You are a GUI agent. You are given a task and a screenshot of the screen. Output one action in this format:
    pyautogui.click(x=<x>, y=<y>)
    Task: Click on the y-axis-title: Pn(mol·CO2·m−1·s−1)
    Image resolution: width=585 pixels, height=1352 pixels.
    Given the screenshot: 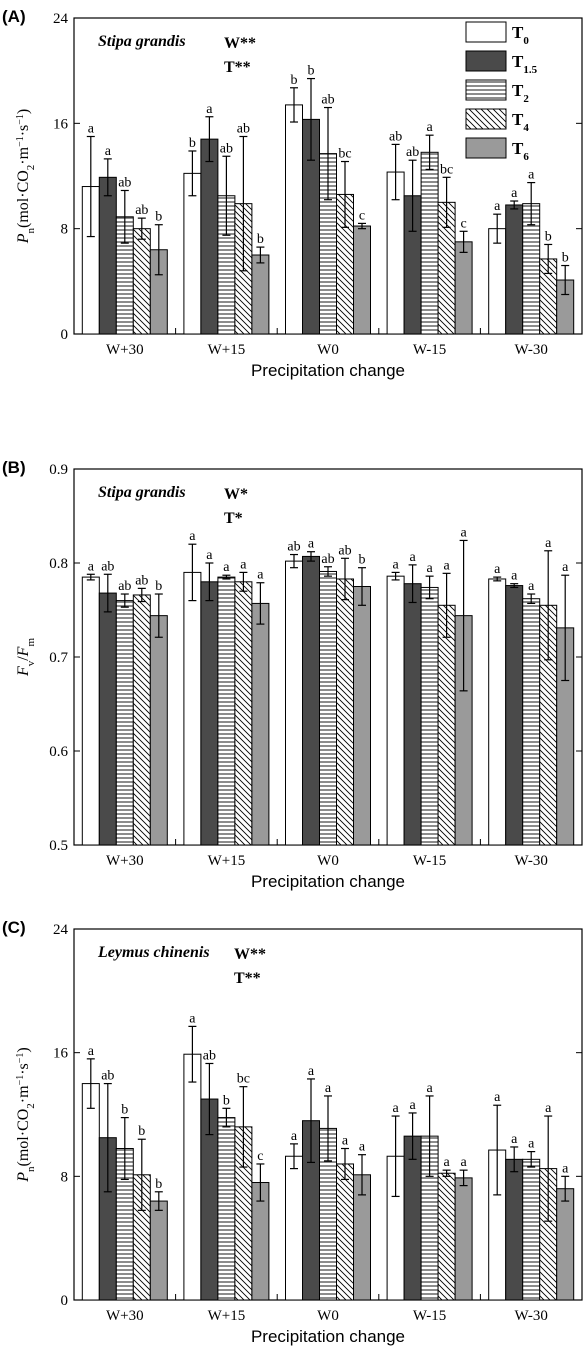 What is the action you would take?
    pyautogui.click(x=26, y=1115)
    